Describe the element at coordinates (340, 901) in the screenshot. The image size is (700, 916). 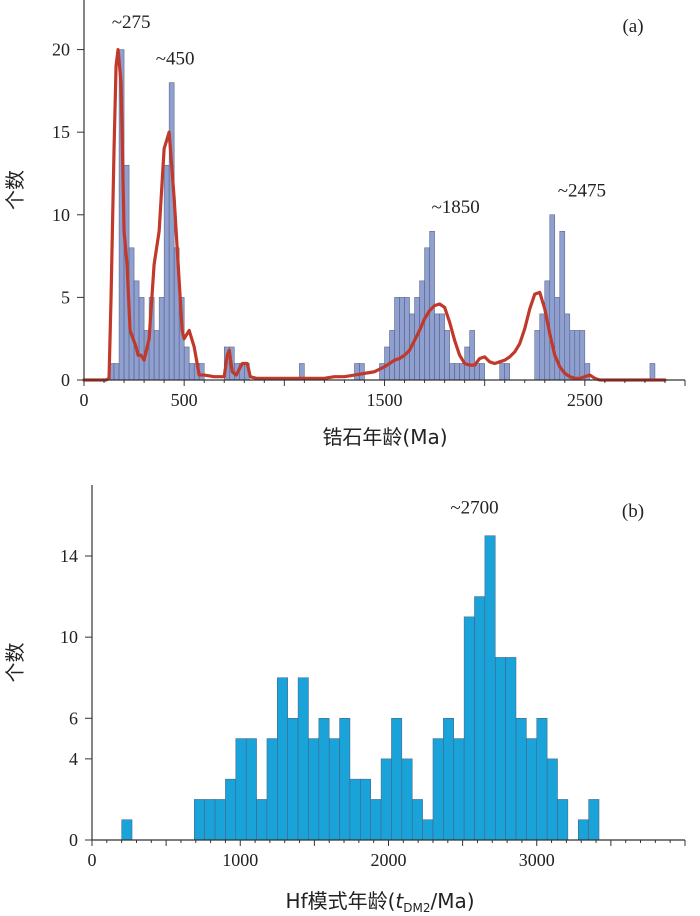
I see `x-axis-title-main: Hf模式年龄(` at that location.